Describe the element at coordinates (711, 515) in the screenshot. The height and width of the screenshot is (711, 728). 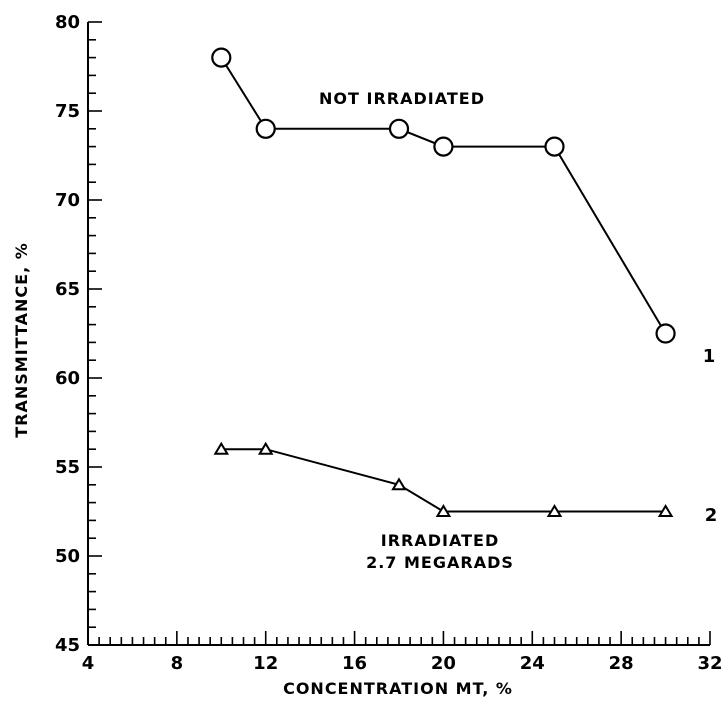
I see `series-2-number: 2` at that location.